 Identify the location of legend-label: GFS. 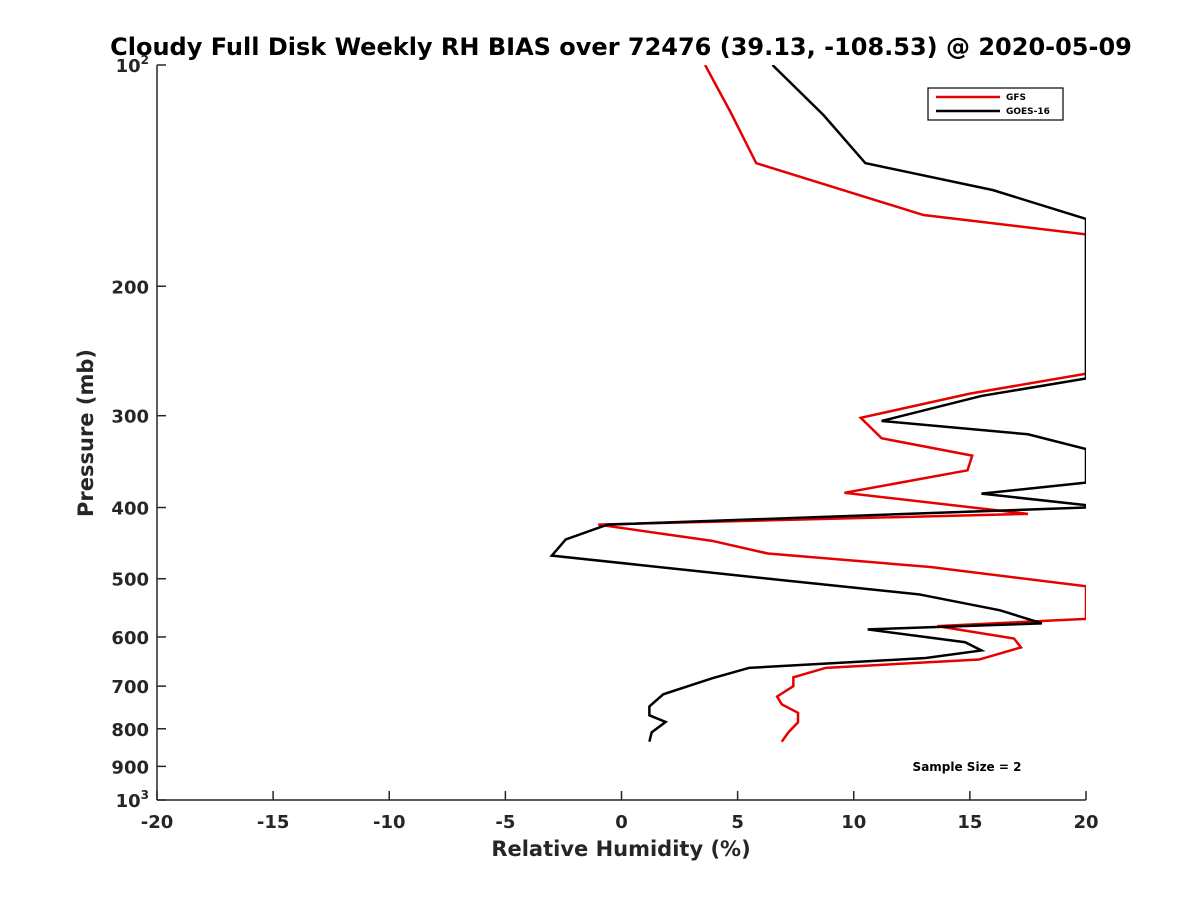
(1016, 98).